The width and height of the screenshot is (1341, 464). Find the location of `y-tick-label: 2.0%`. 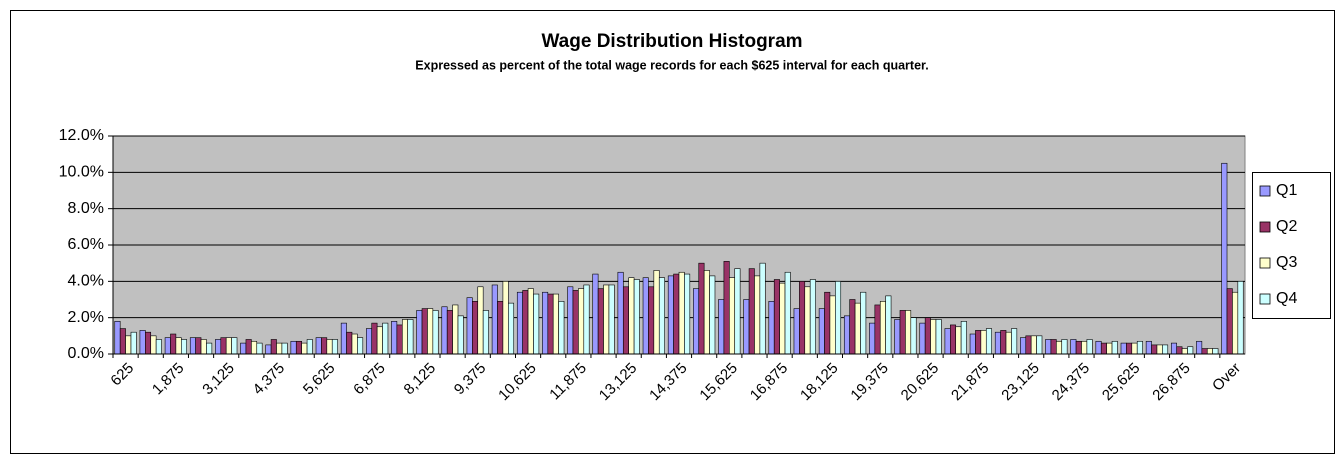

y-tick-label: 2.0% is located at coordinates (86, 317).